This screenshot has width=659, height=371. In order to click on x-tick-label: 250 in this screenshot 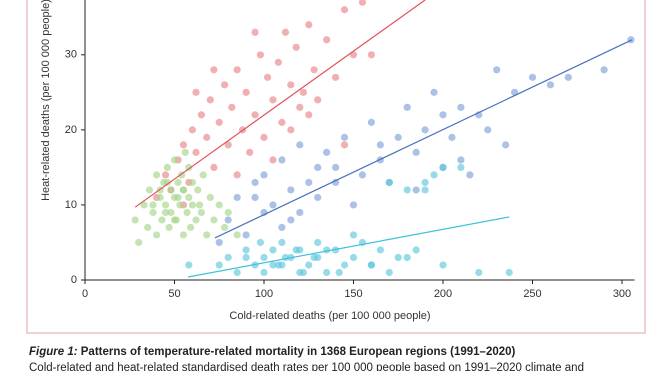, I will do `click(532, 294)`.